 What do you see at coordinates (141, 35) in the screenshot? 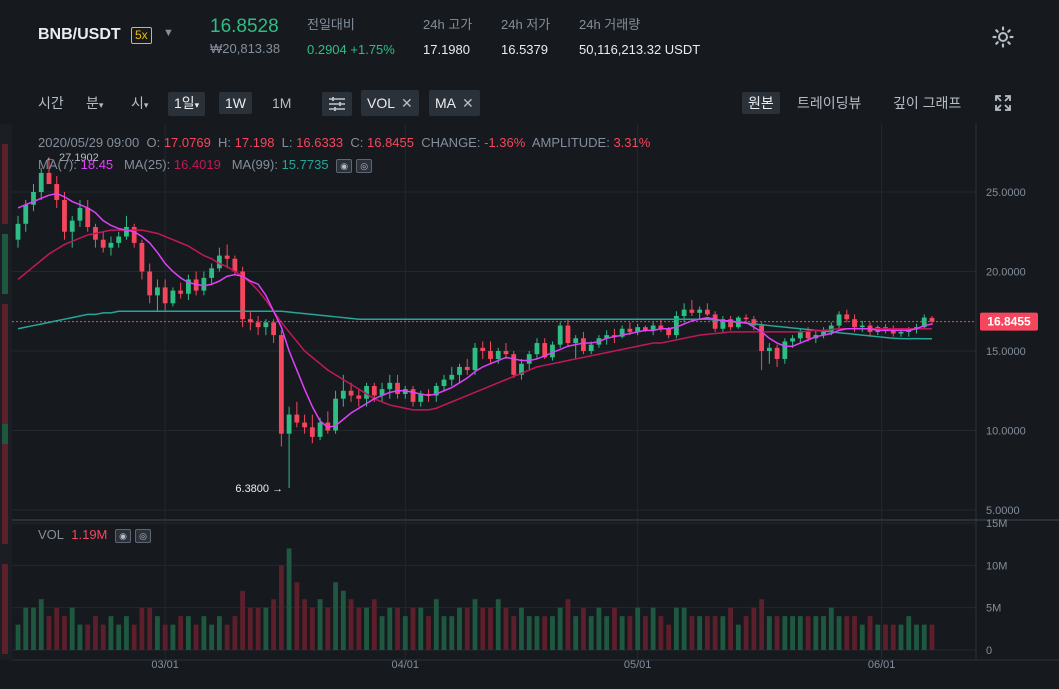
I see `leverage-badge: 5x` at bounding box center [141, 35].